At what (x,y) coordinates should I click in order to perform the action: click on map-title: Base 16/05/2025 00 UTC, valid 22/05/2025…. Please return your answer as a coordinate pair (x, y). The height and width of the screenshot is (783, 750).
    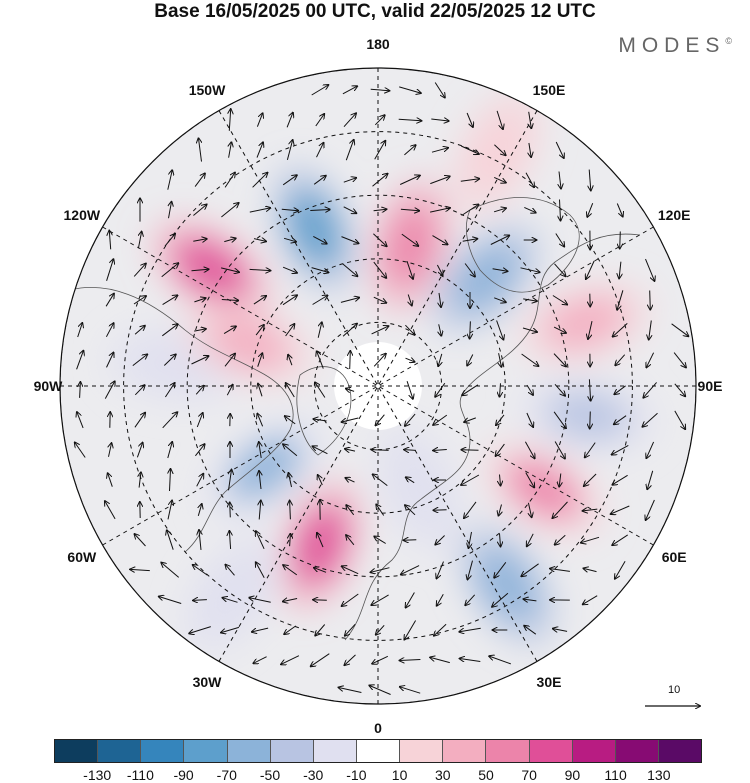
    Looking at the image, I should click on (375, 11).